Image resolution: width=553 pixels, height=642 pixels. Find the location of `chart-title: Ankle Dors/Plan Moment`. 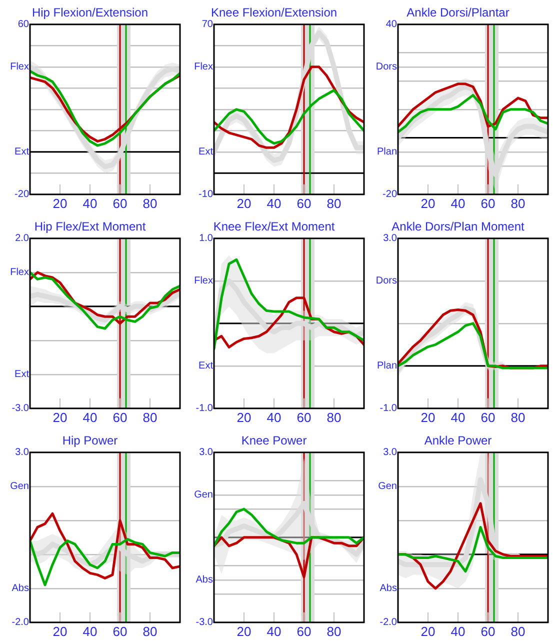

chart-title: Ankle Dors/Plan Moment is located at coordinates (459, 227).